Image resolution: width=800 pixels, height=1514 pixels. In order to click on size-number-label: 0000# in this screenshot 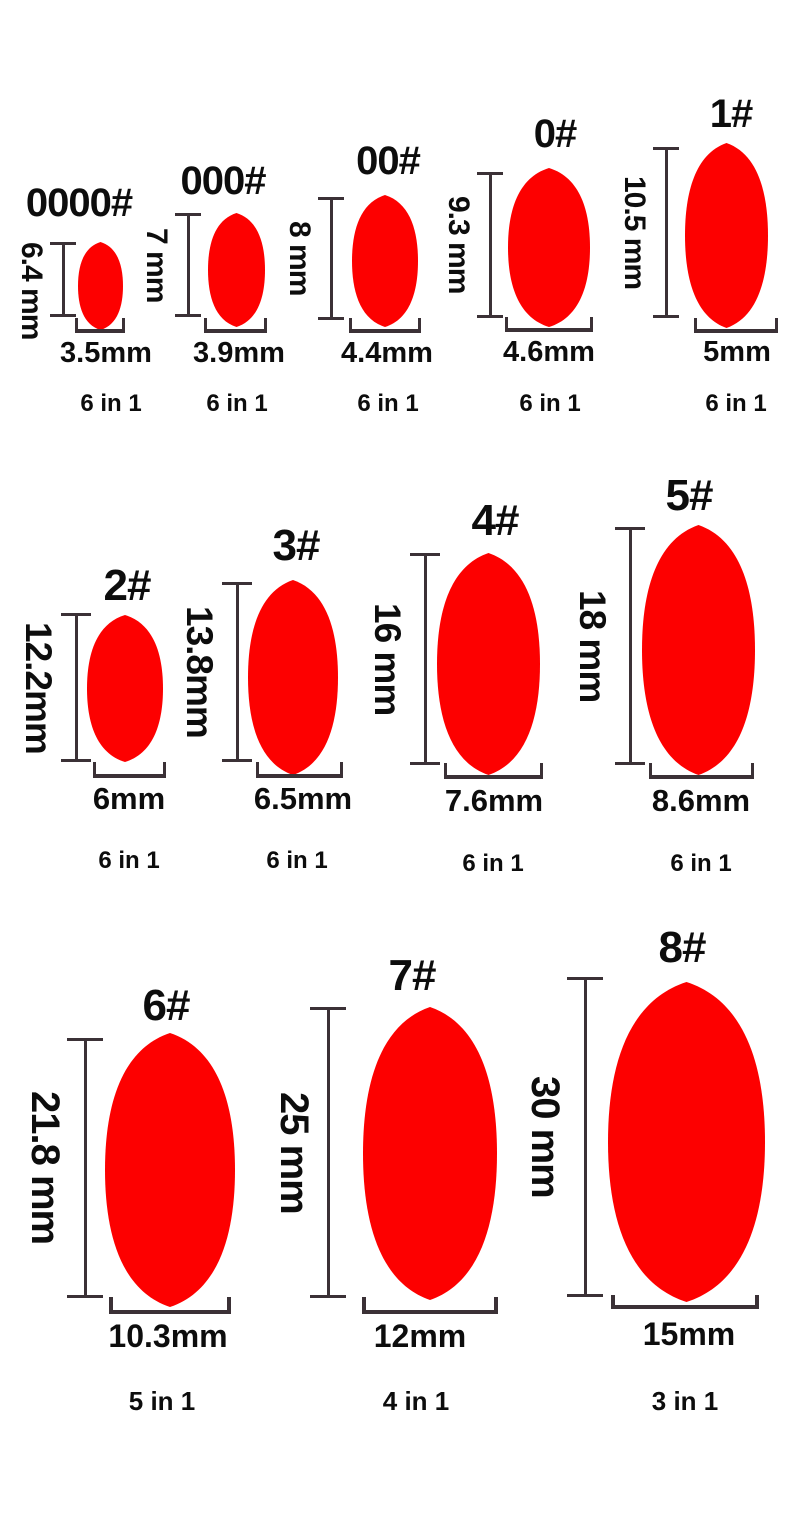, I will do `click(79, 203)`.